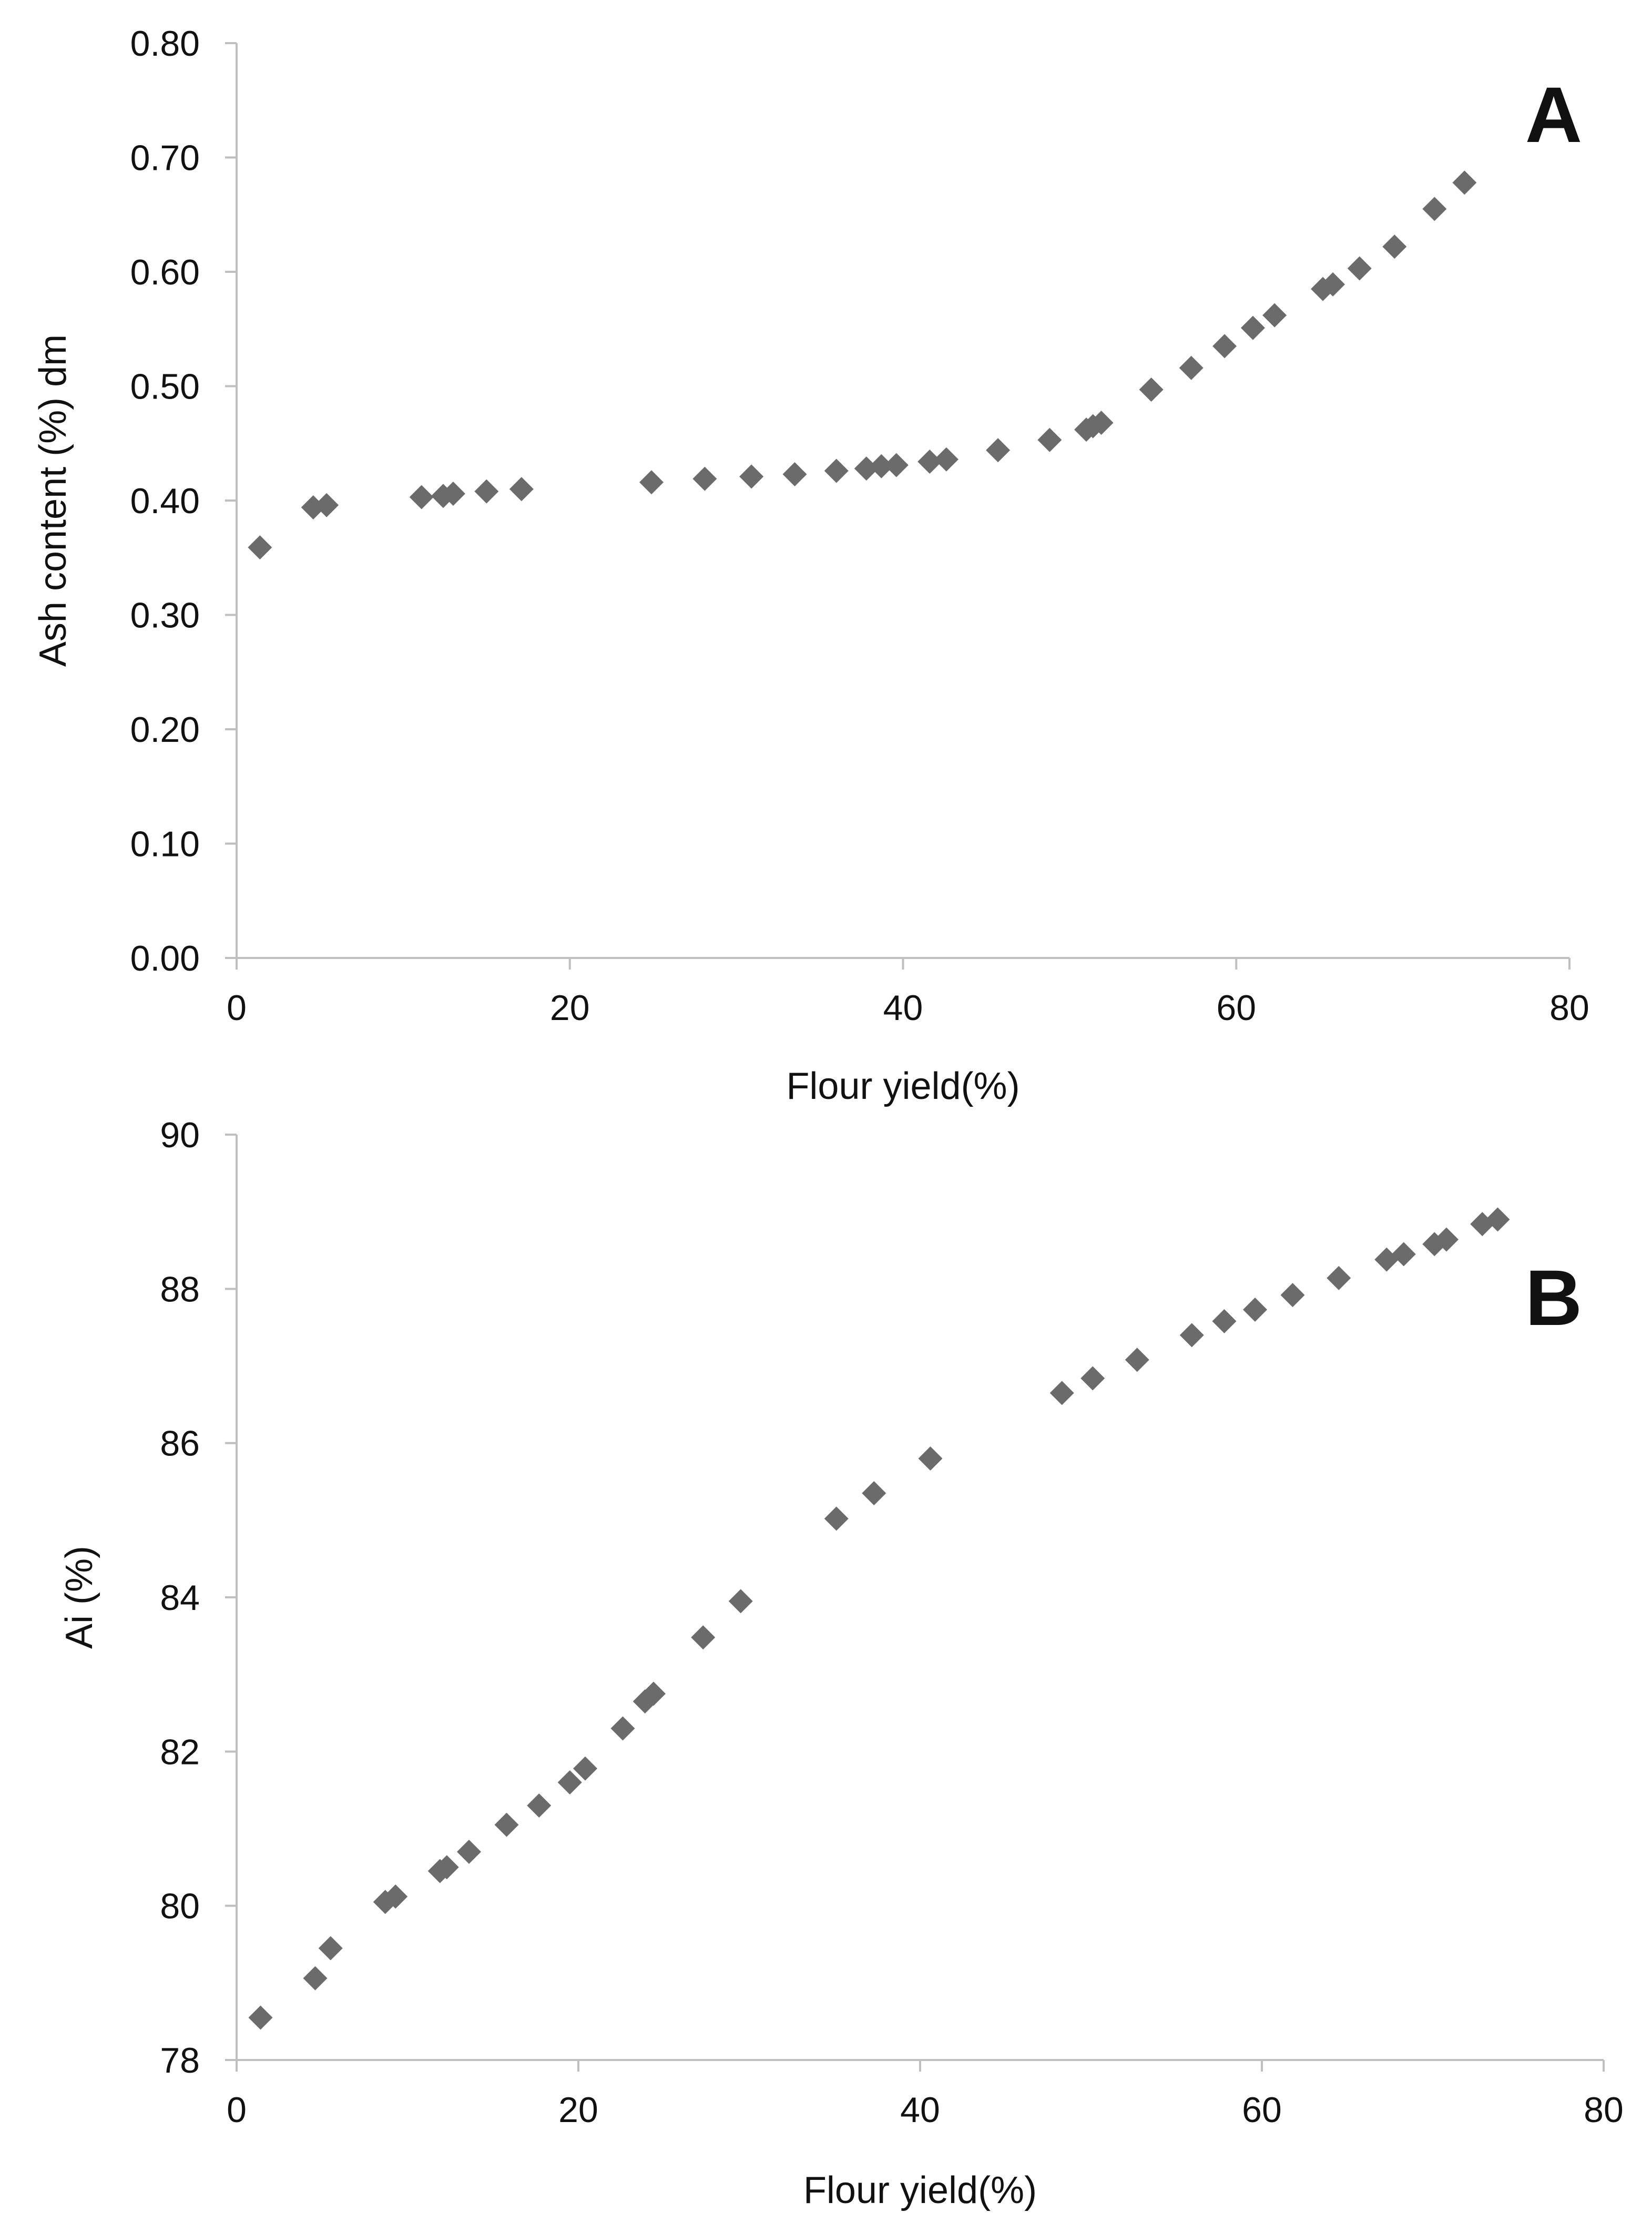 The width and height of the screenshot is (1652, 2223). Describe the element at coordinates (180, 1289) in the screenshot. I see `y-tick-label: 88` at that location.